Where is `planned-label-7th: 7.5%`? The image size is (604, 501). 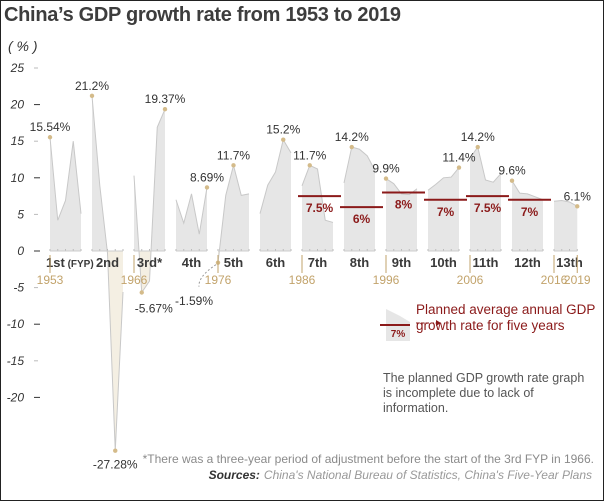
planned-label-7th: 7.5% is located at coordinates (320, 208).